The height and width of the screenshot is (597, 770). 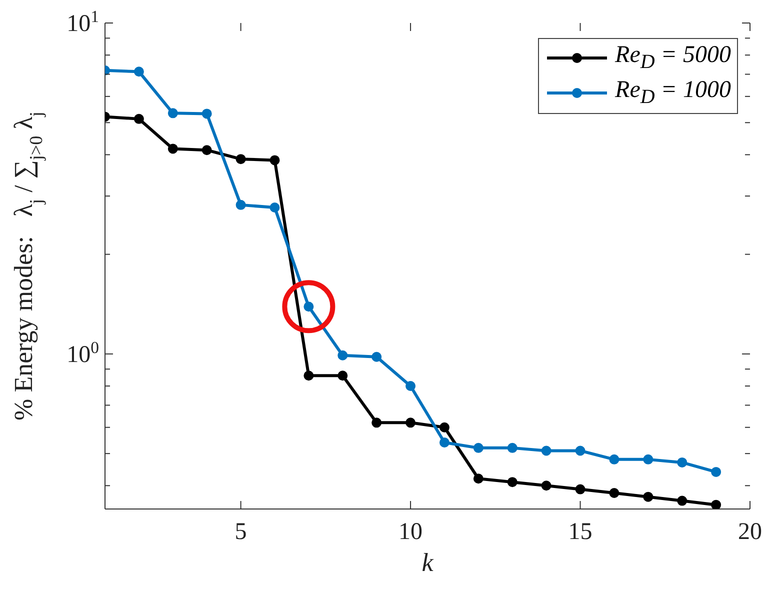 What do you see at coordinates (673, 58) in the screenshot?
I see `legend-label: Re$_{D}$ = 5000` at bounding box center [673, 58].